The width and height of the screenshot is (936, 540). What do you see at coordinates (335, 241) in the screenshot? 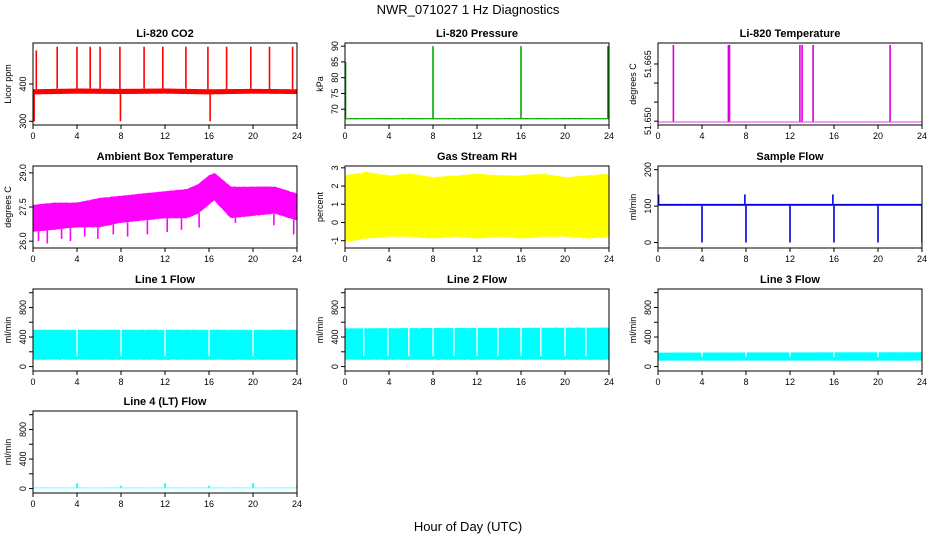
I see `y-tick-label: -1` at bounding box center [335, 241].